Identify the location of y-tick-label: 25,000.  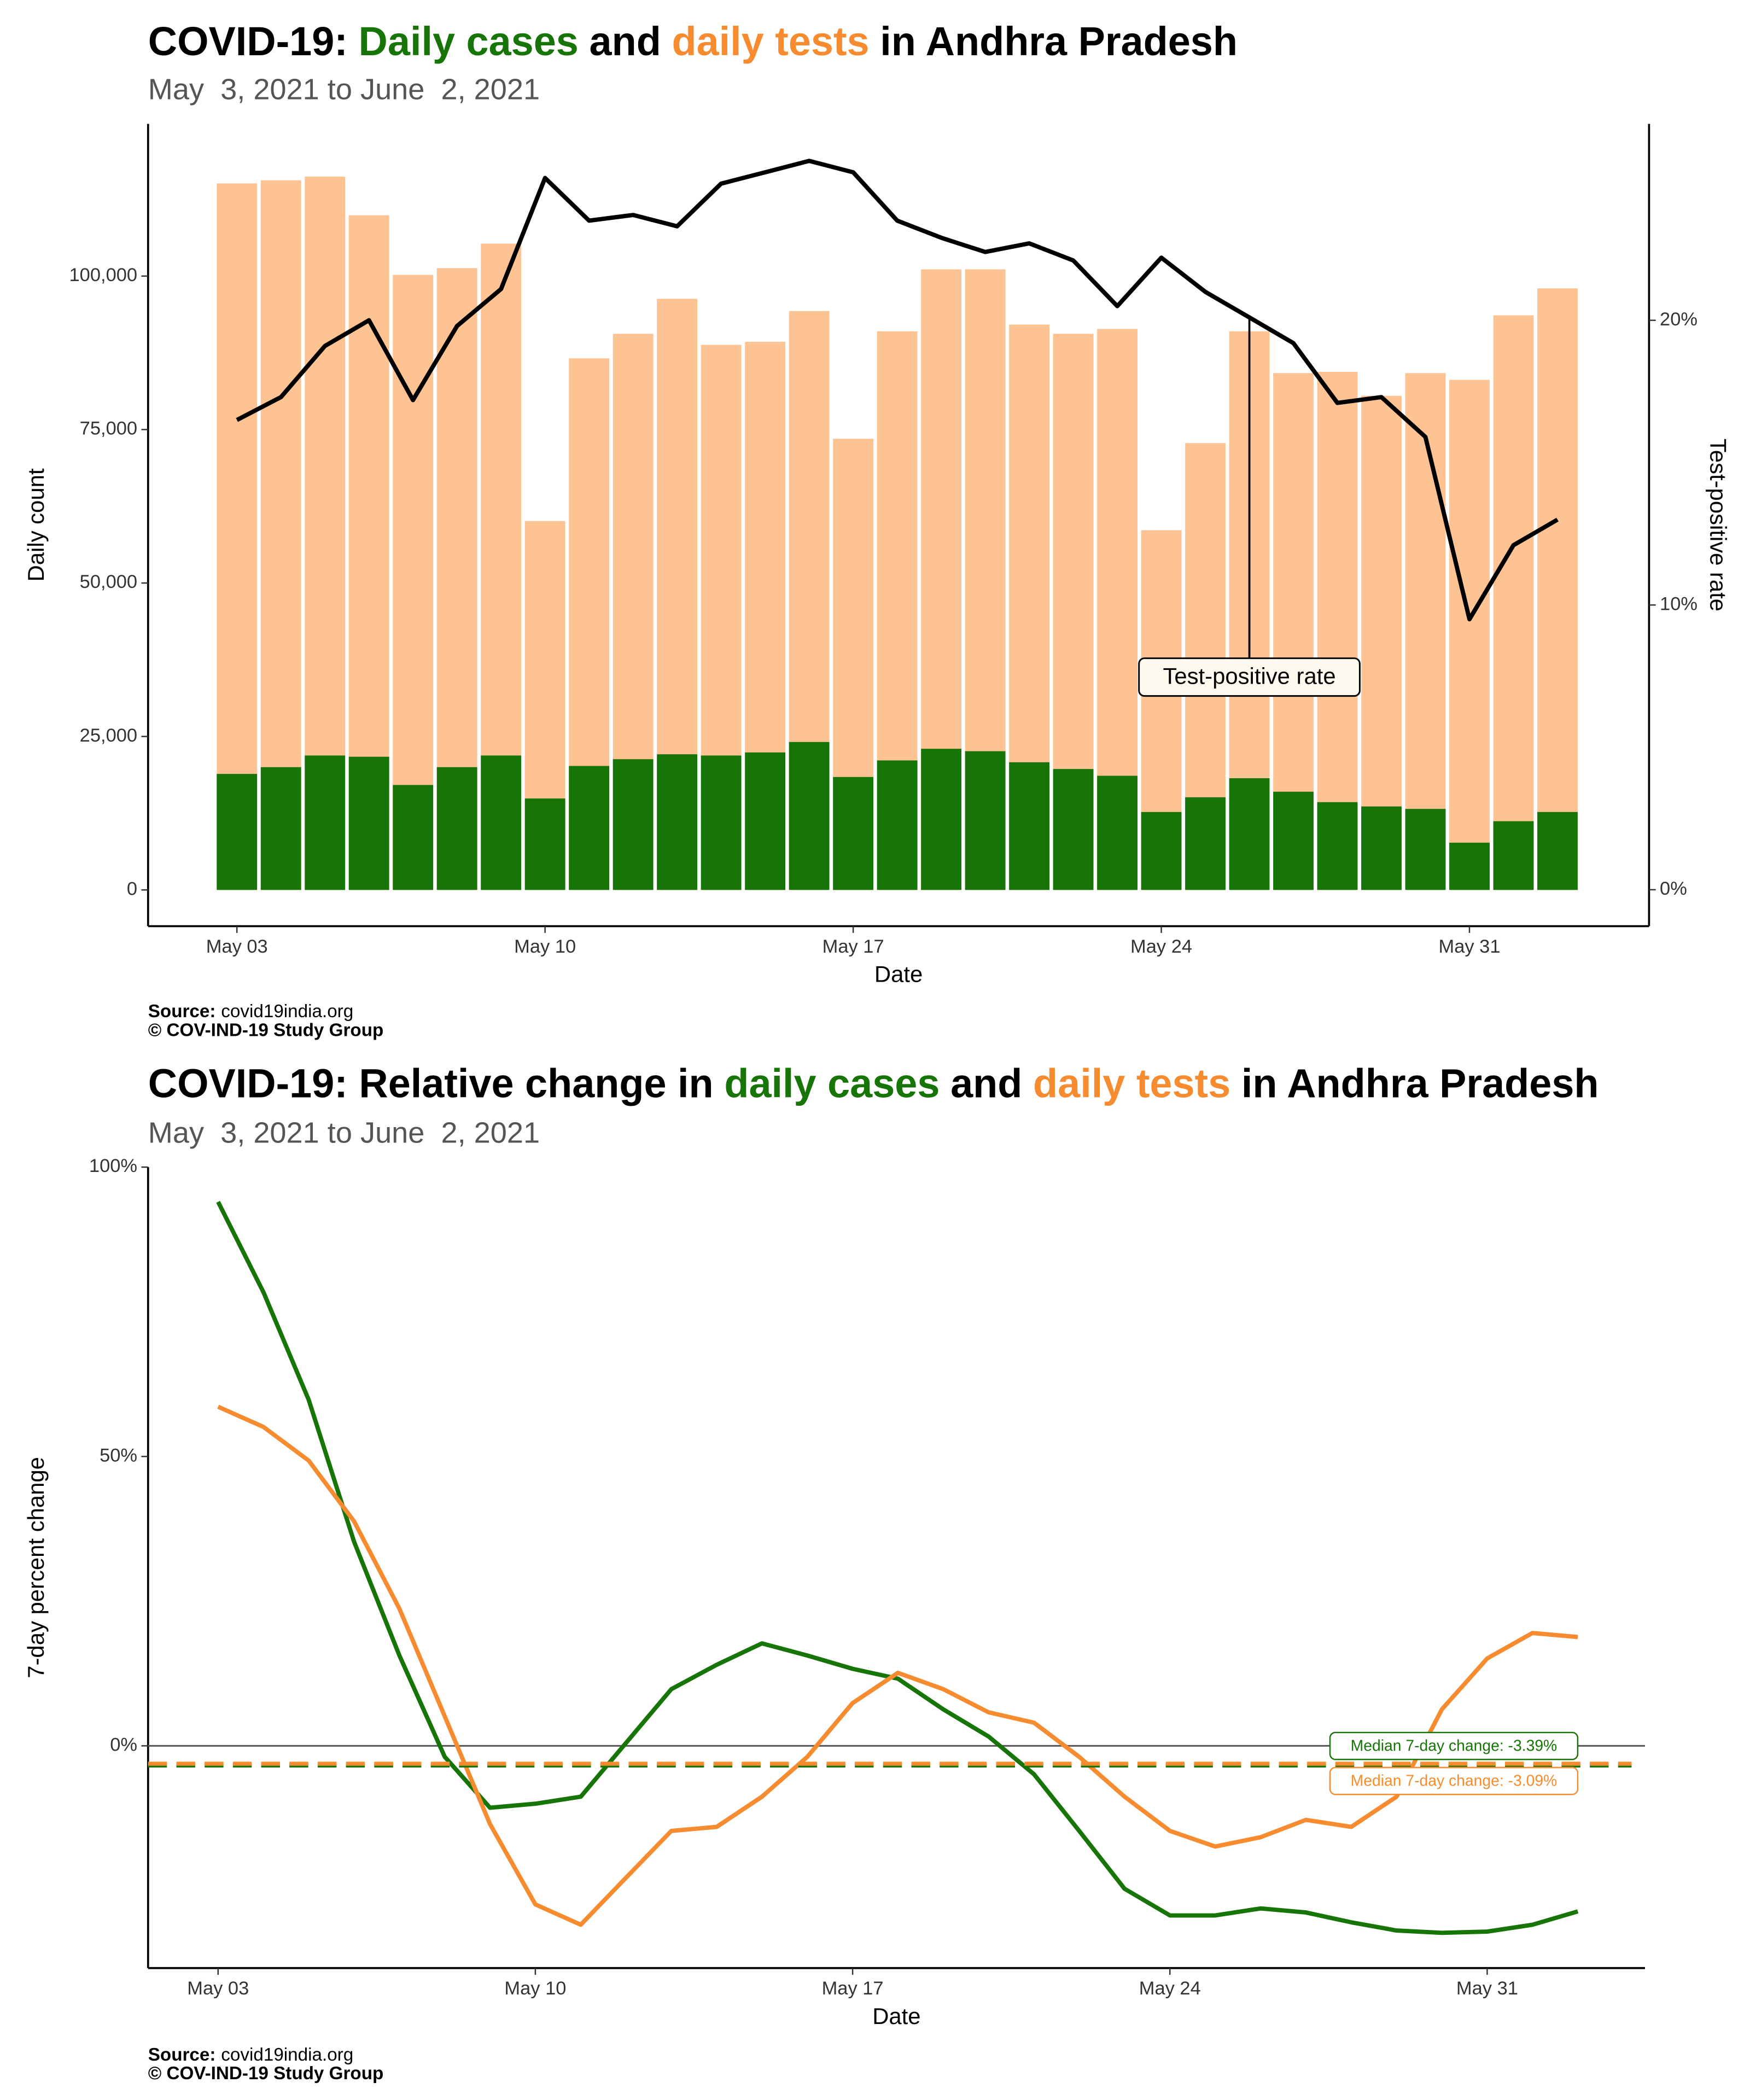
(108, 735).